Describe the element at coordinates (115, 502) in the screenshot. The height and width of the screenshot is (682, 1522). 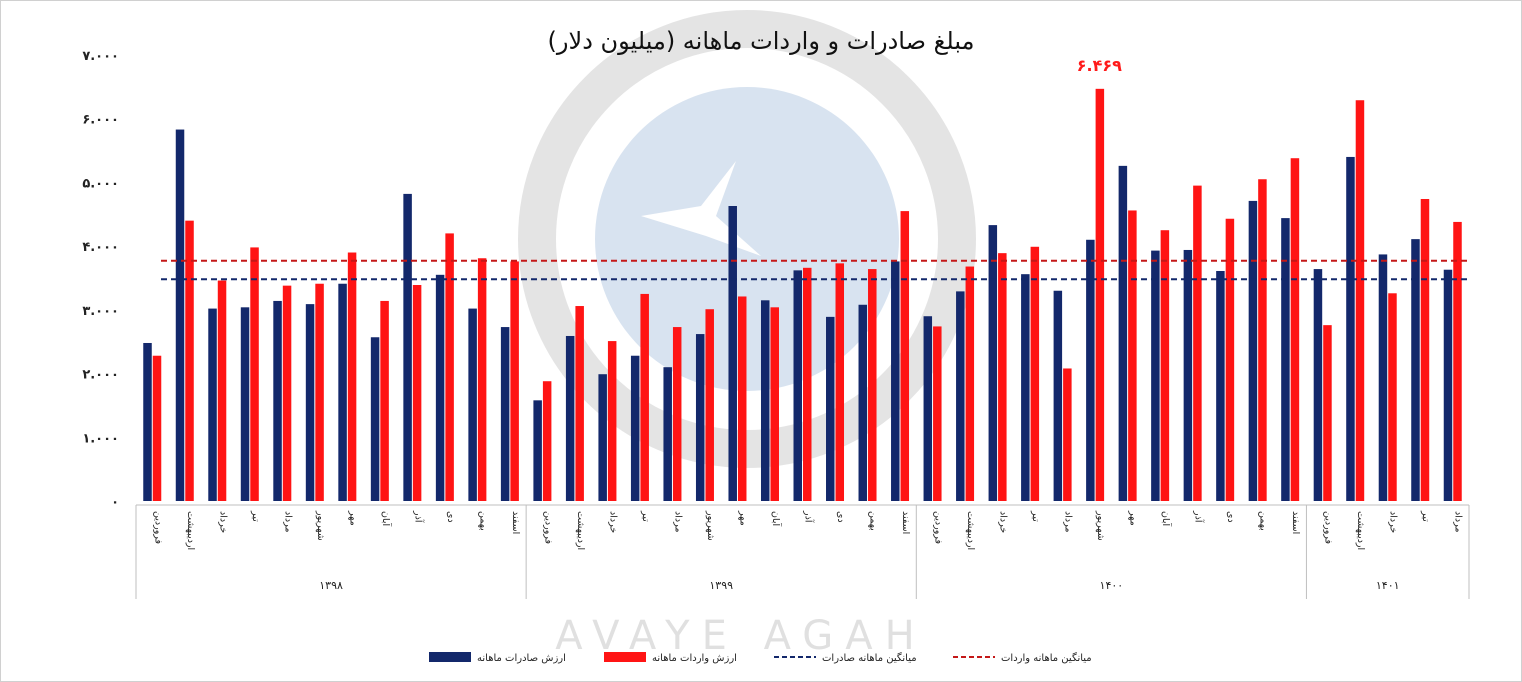
I see `y-tick-label: ۰` at that location.